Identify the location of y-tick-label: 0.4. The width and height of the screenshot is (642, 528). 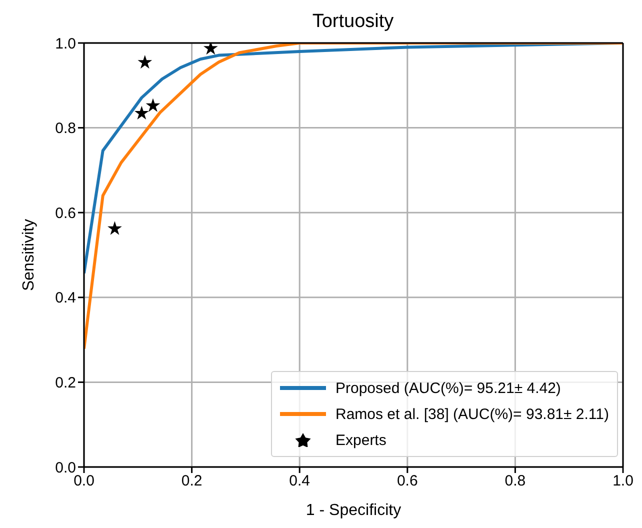
(65, 298).